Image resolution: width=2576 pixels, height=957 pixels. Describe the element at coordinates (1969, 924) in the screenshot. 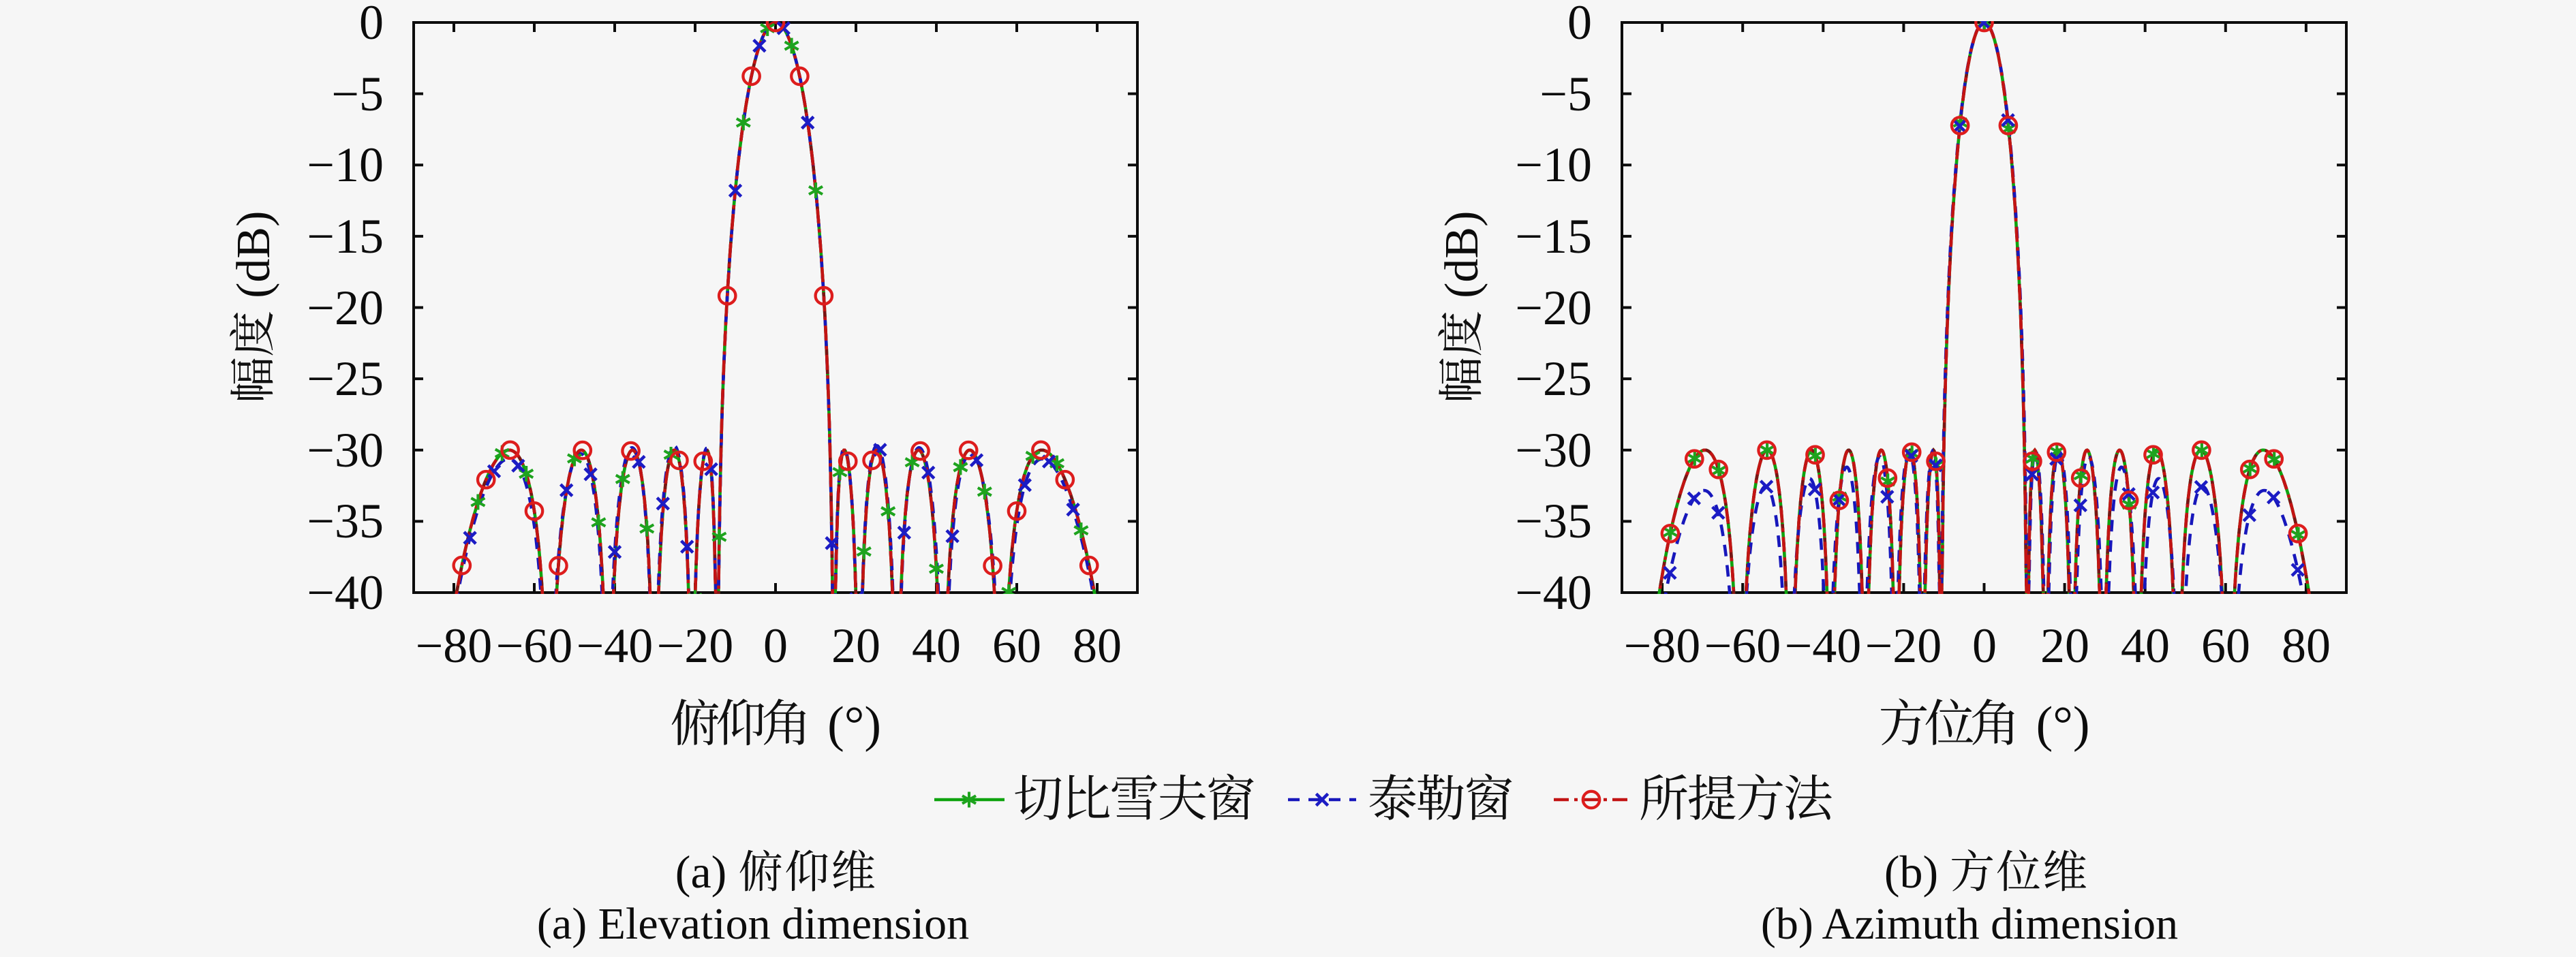

I see `svg-text: (b) Azimuth dimension` at that location.